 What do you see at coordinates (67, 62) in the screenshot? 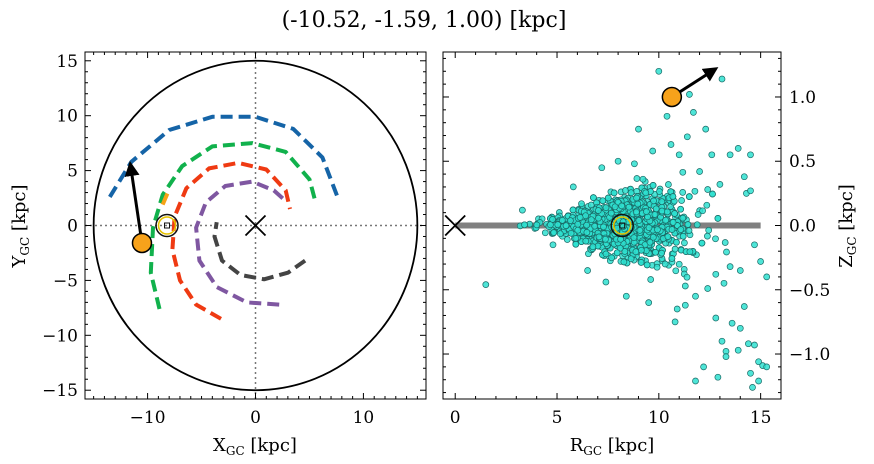
I see `y-tick-label-left: 15` at bounding box center [67, 62].